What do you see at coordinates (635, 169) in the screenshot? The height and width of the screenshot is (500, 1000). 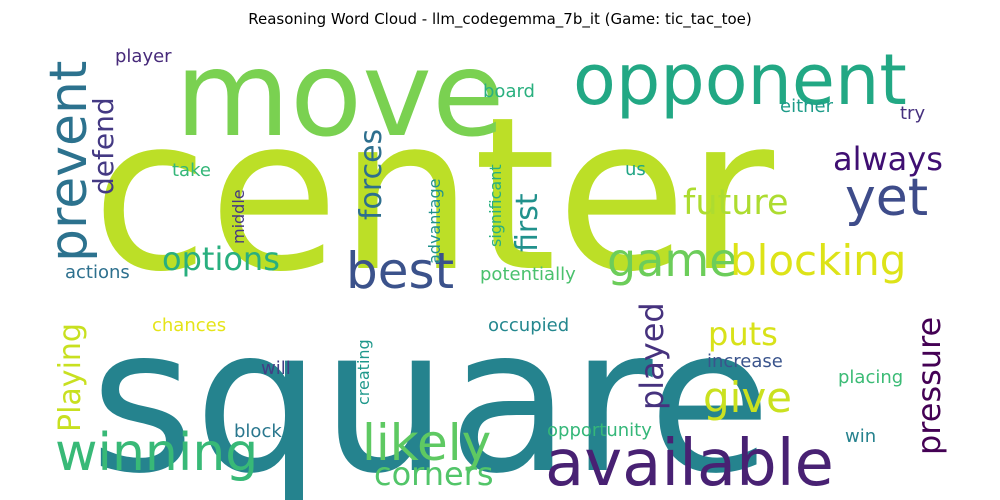 I see `word-us: us` at bounding box center [635, 169].